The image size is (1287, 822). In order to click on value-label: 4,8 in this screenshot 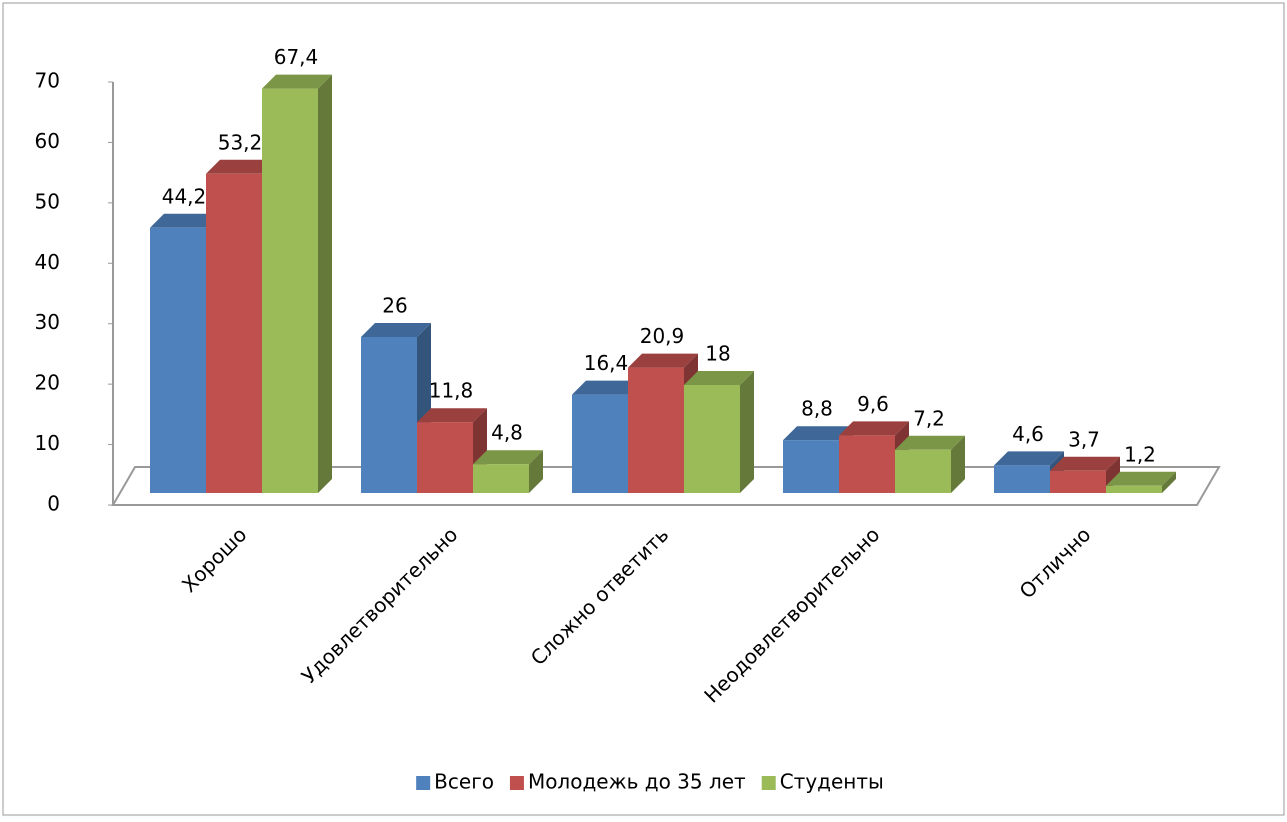, I will do `click(507, 433)`.